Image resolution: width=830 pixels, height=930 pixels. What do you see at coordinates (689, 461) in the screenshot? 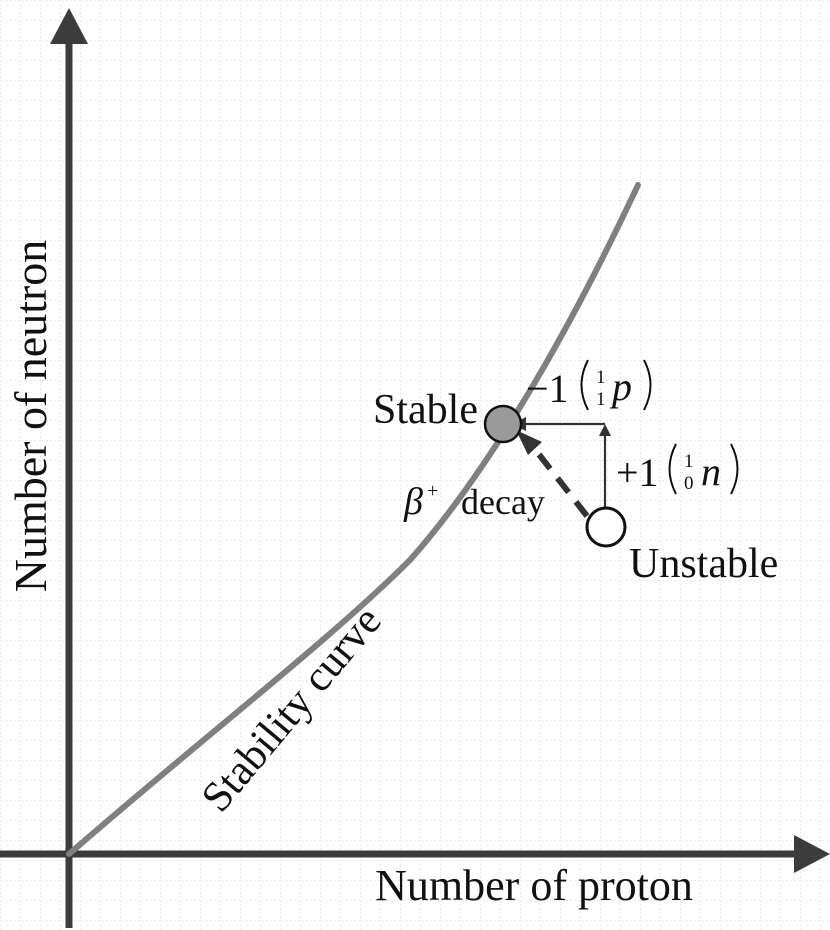
I see `neutron-mass-number: 1` at bounding box center [689, 461].